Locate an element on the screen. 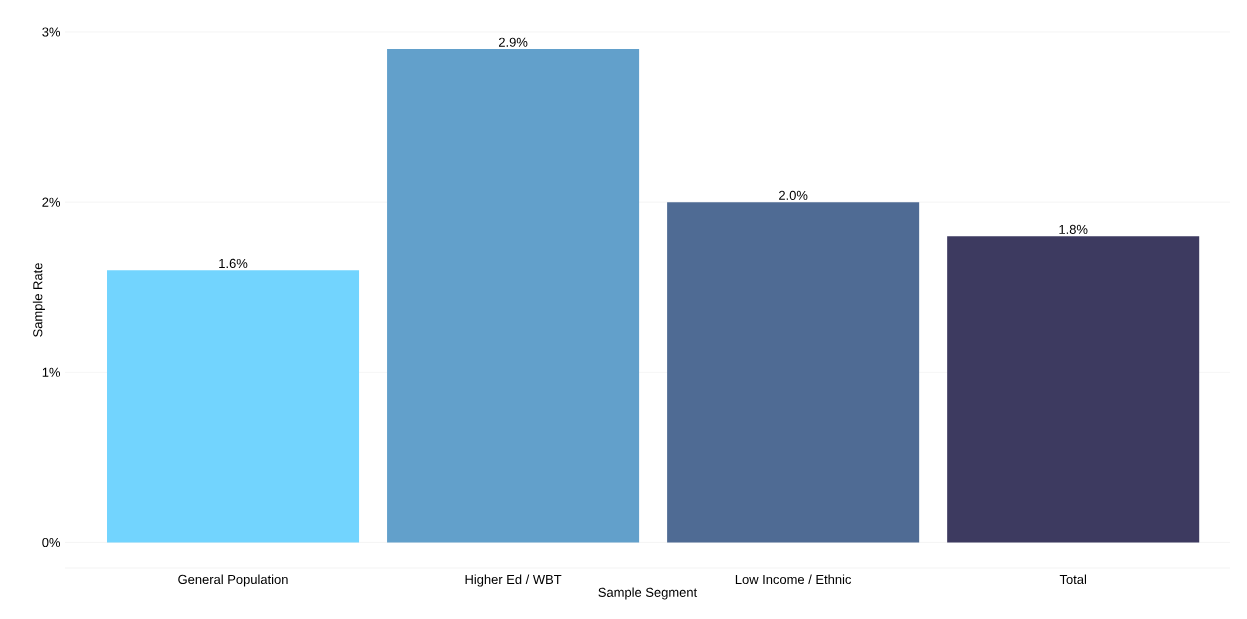 The image size is (1247, 619). y-tick-label: 1% is located at coordinates (51, 372).